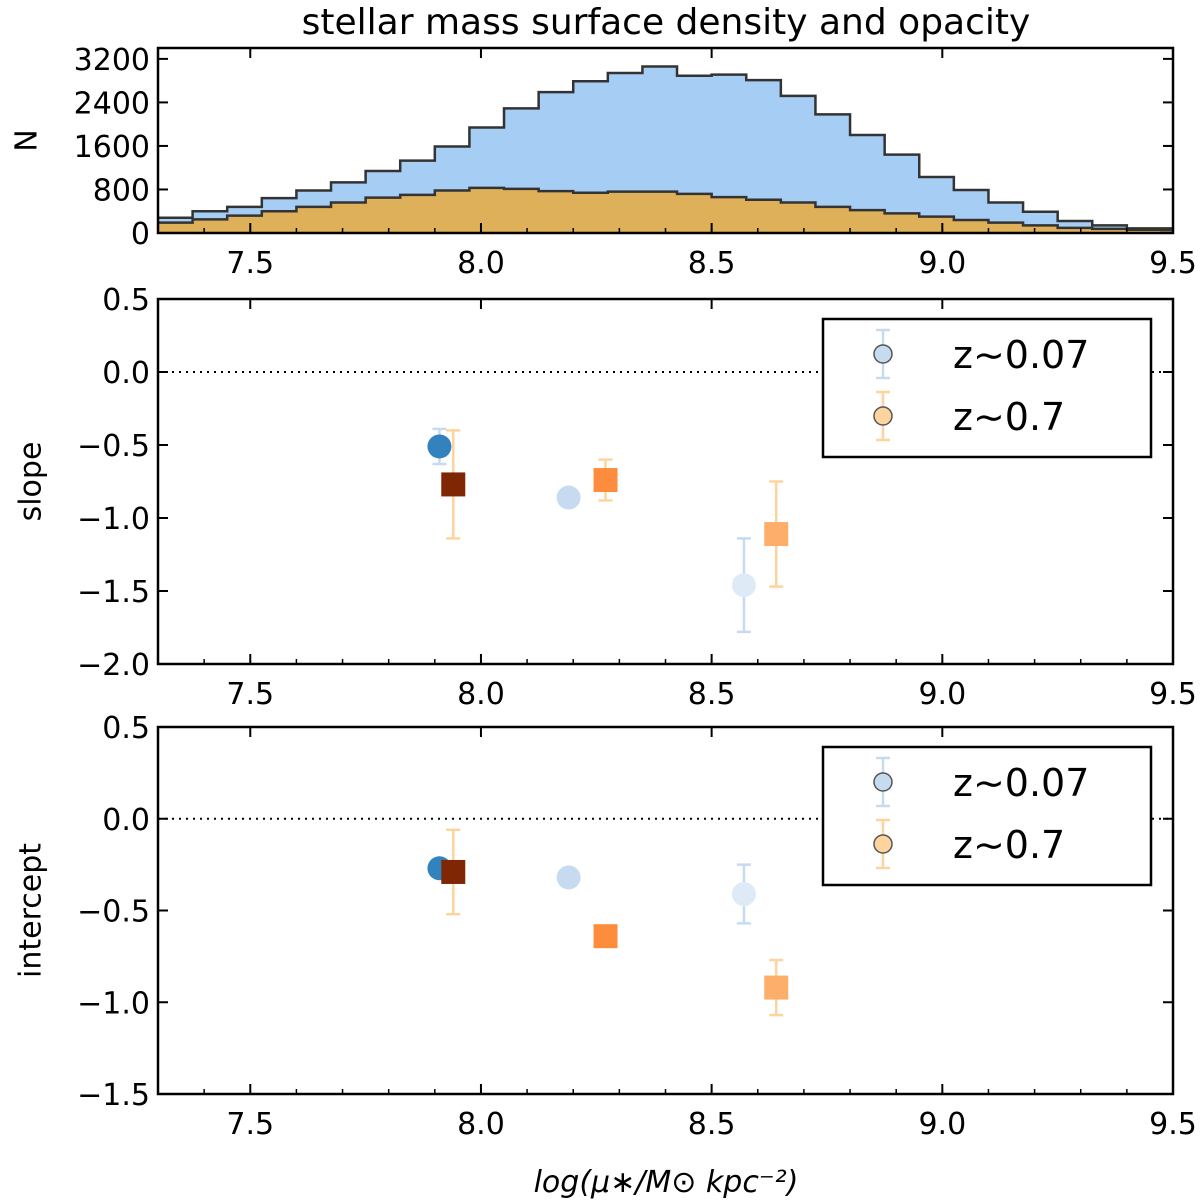 The height and width of the screenshot is (1201, 1200). I want to click on chart-title: stellar mass surface density and opacity, so click(666, 22).